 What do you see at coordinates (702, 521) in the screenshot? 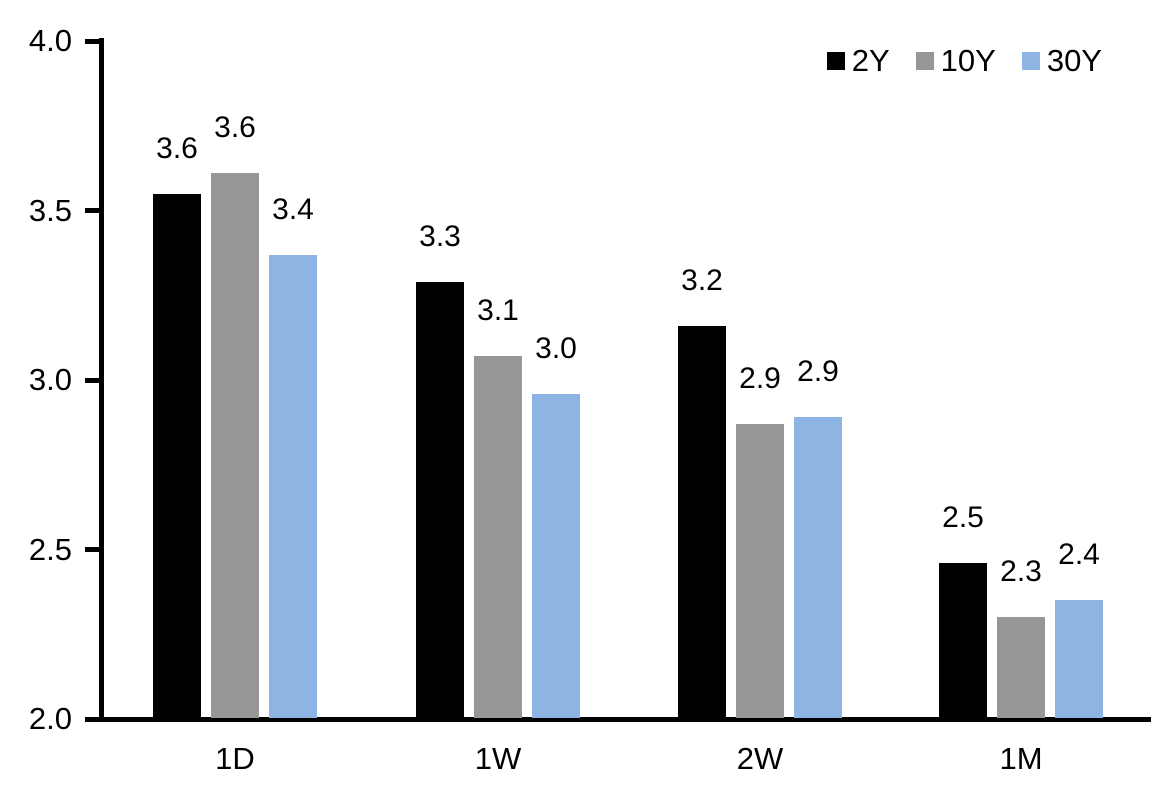
I see `bar-2Y-2W` at bounding box center [702, 521].